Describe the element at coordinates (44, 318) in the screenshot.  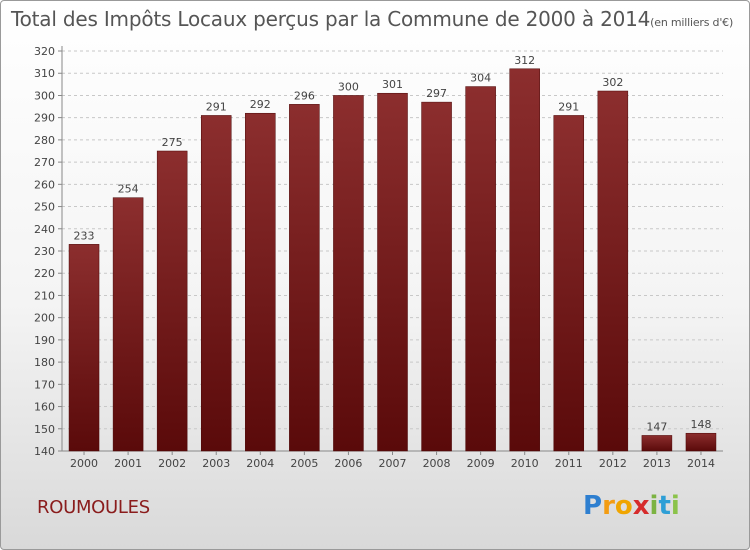
I see `y-tick-label: 200` at that location.